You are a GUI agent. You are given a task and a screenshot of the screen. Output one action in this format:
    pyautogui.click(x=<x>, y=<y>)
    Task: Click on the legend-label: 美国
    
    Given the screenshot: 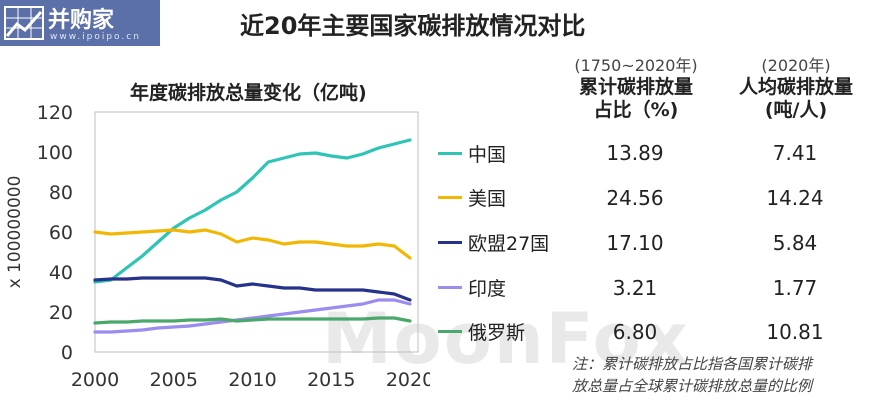 What is the action you would take?
    pyautogui.click(x=487, y=199)
    